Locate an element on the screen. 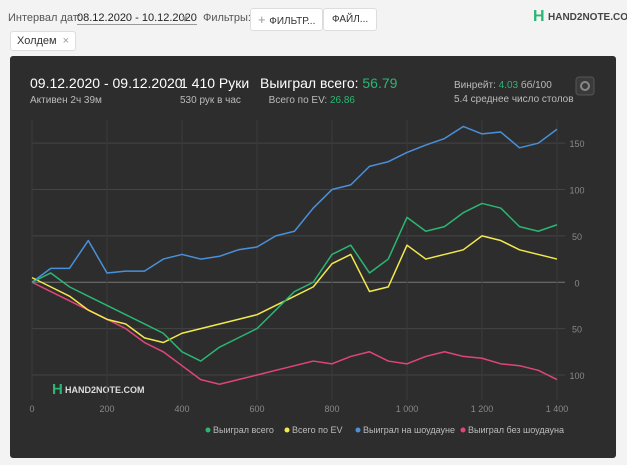 The image size is (627, 465). dropdown-arrow: ▾ is located at coordinates (185, 19).